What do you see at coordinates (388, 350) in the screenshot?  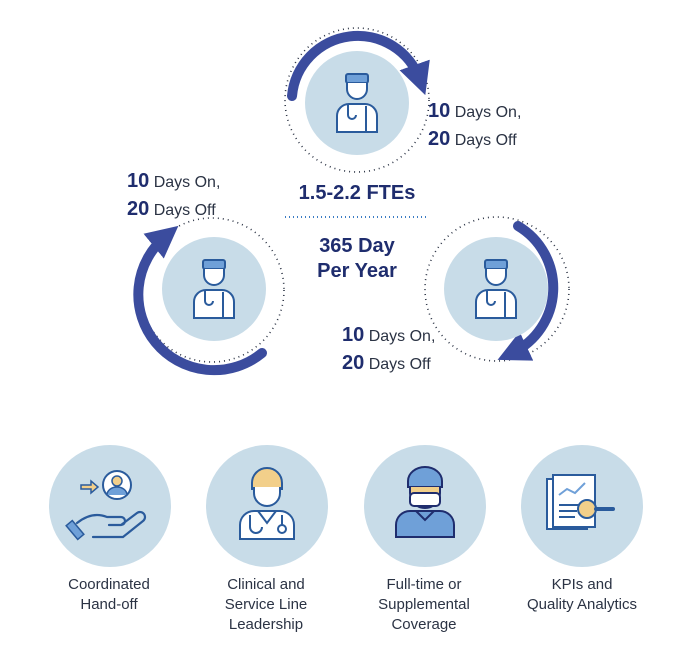 I see `schedule-label-right: 10 Days On, 20 Days Off` at bounding box center [388, 350].